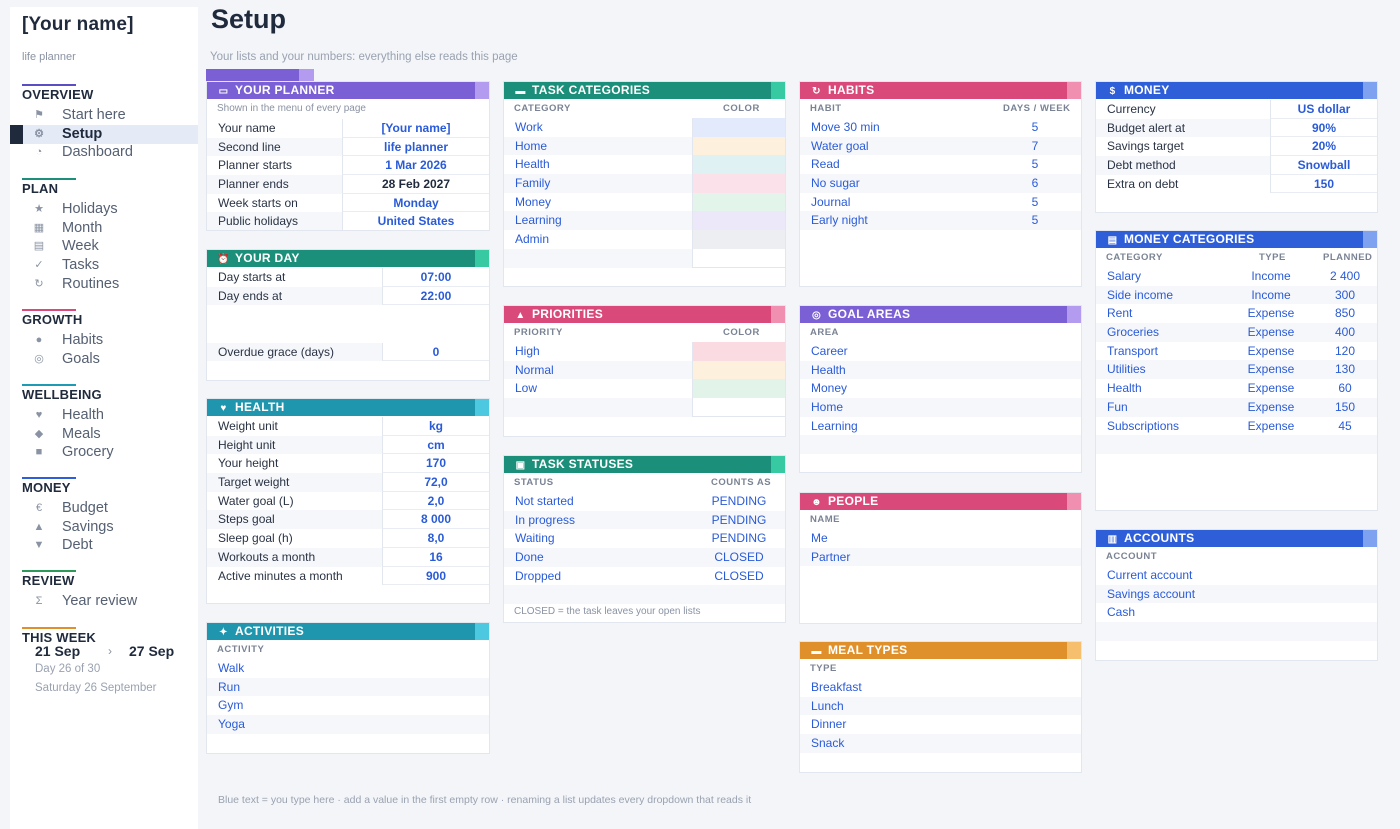 This screenshot has height=829, width=1400. What do you see at coordinates (644, 127) in the screenshot?
I see `list-item: Work` at bounding box center [644, 127].